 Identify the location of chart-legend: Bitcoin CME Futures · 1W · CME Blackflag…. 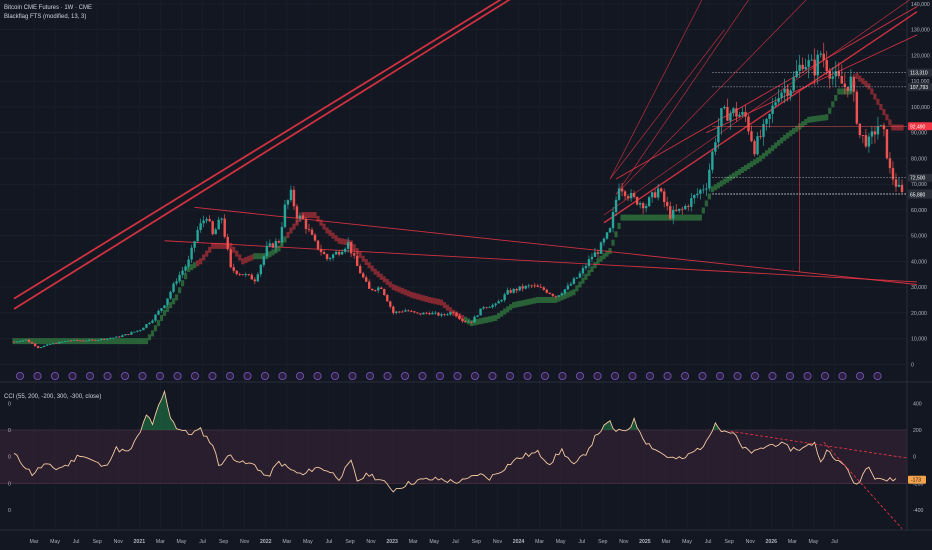
(48, 13).